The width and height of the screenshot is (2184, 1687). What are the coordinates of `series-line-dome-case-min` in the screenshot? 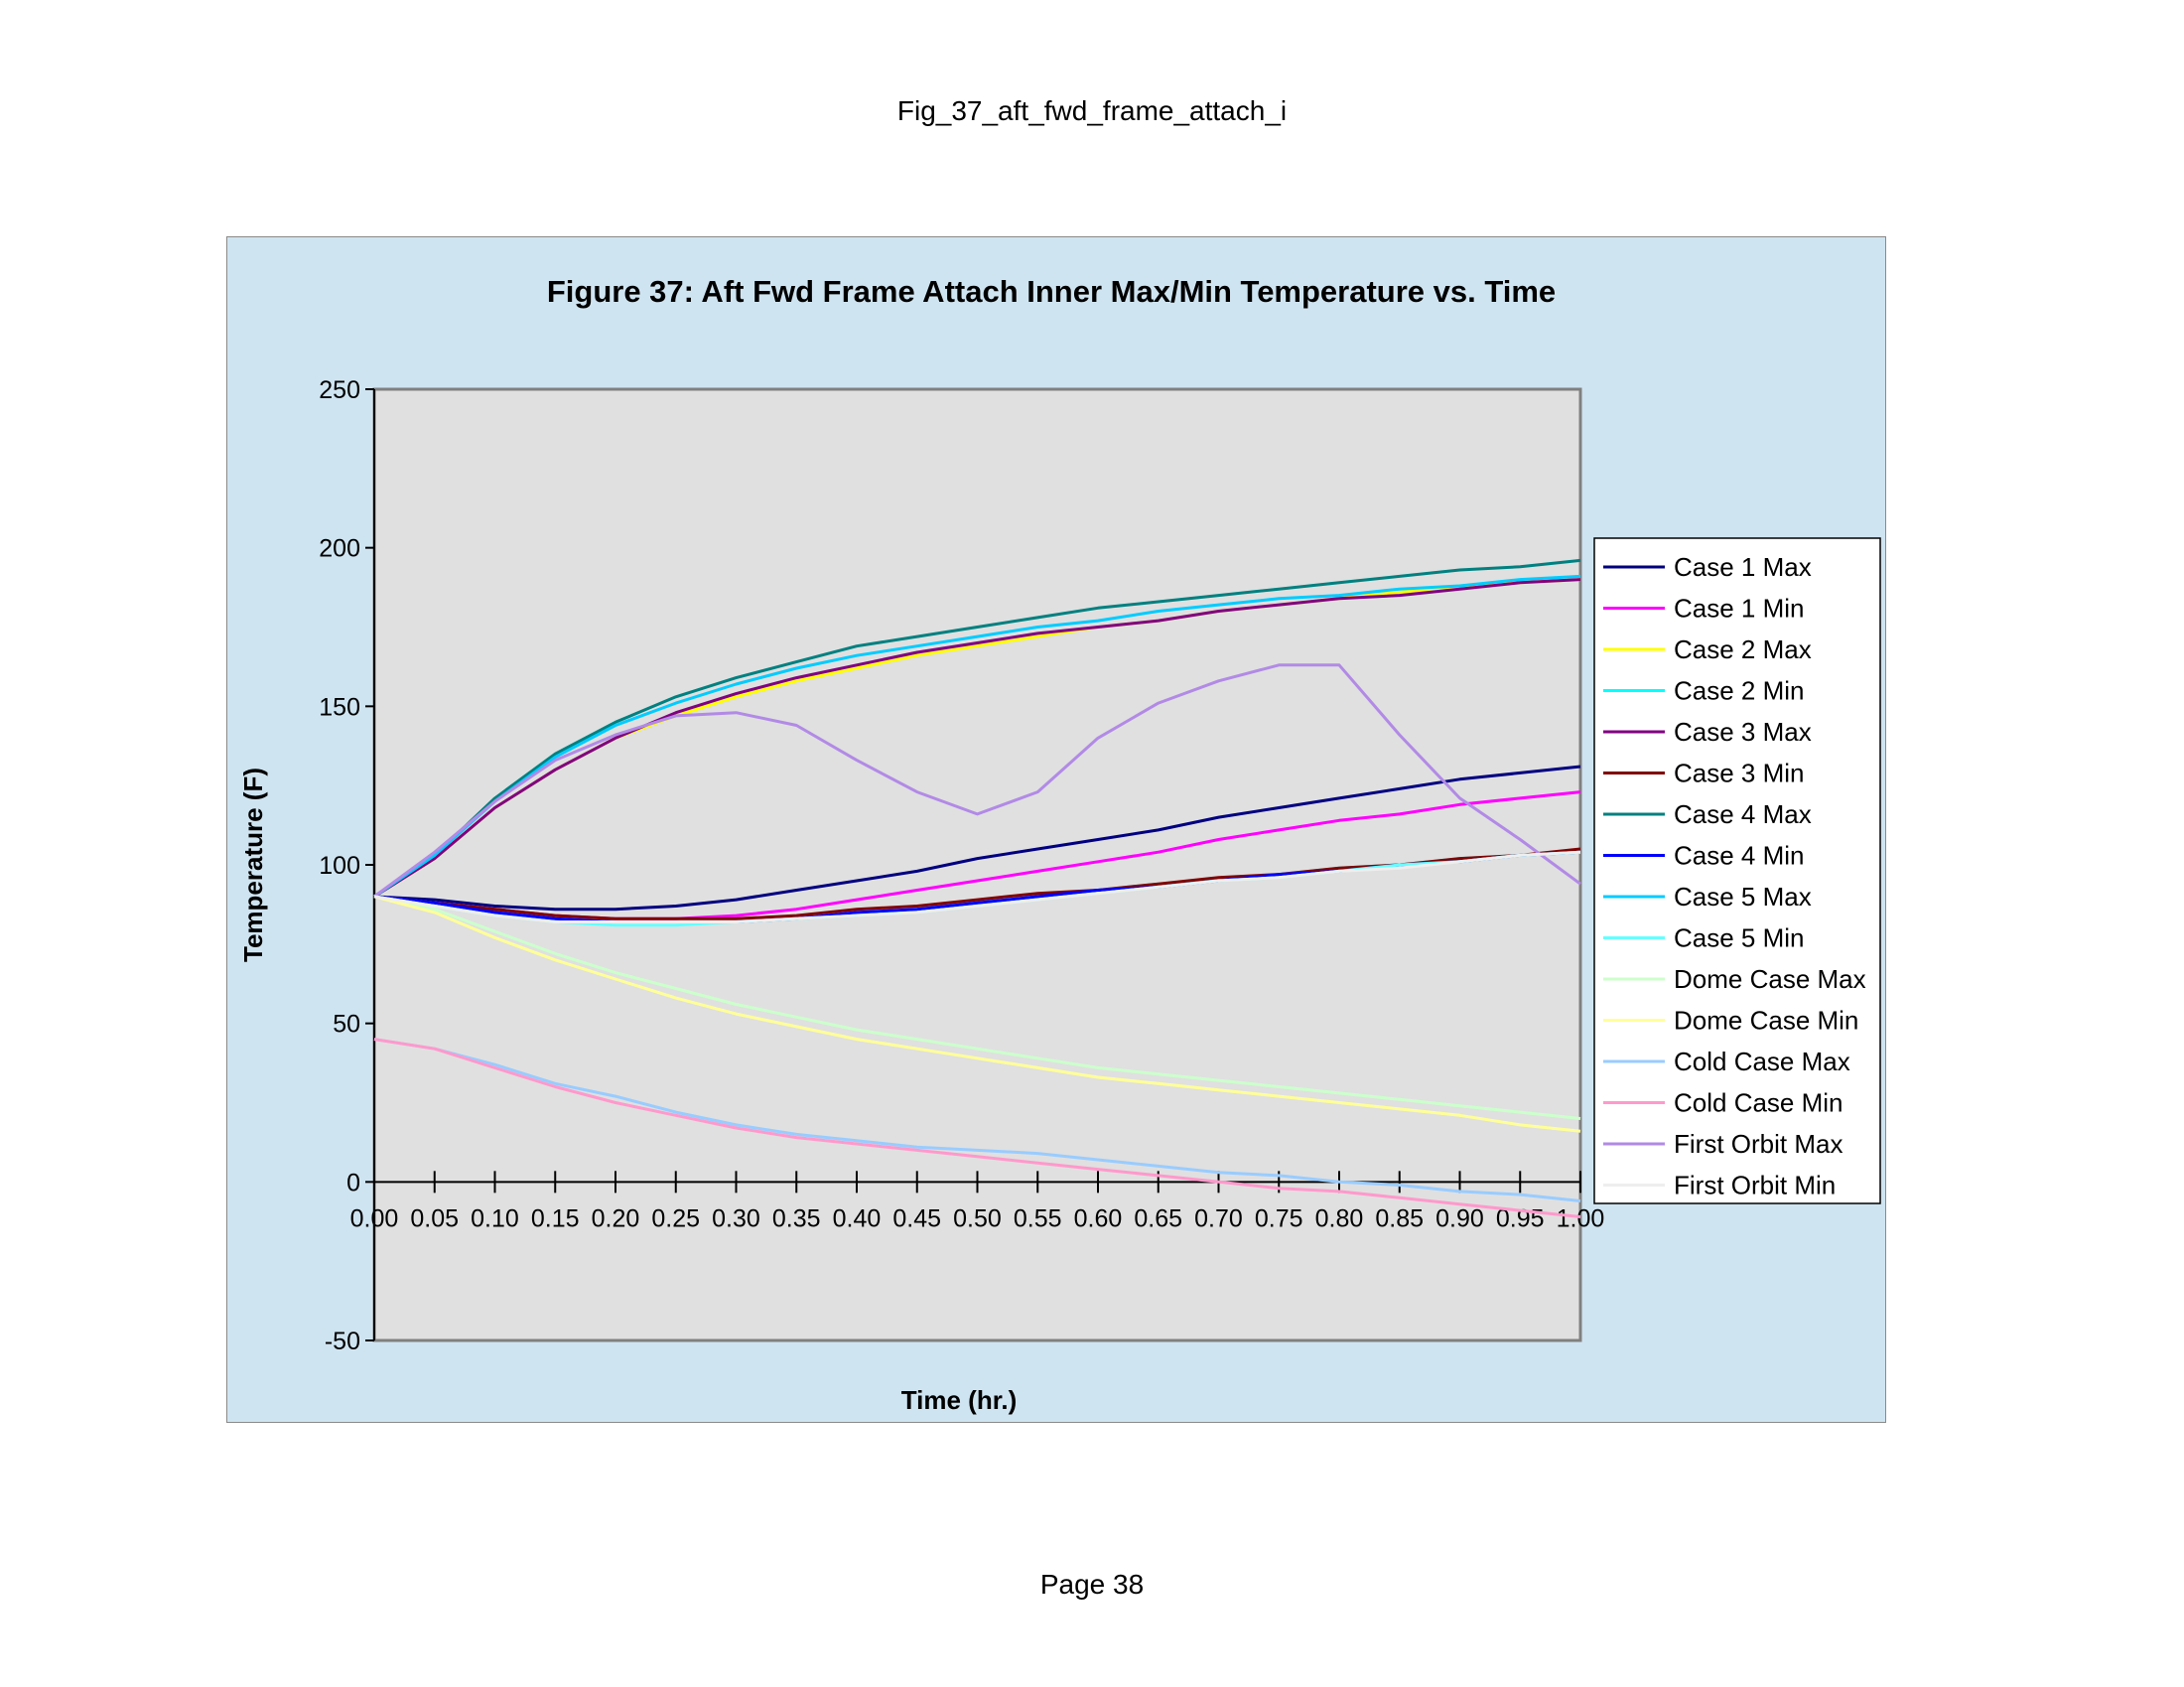 It's located at (977, 1014).